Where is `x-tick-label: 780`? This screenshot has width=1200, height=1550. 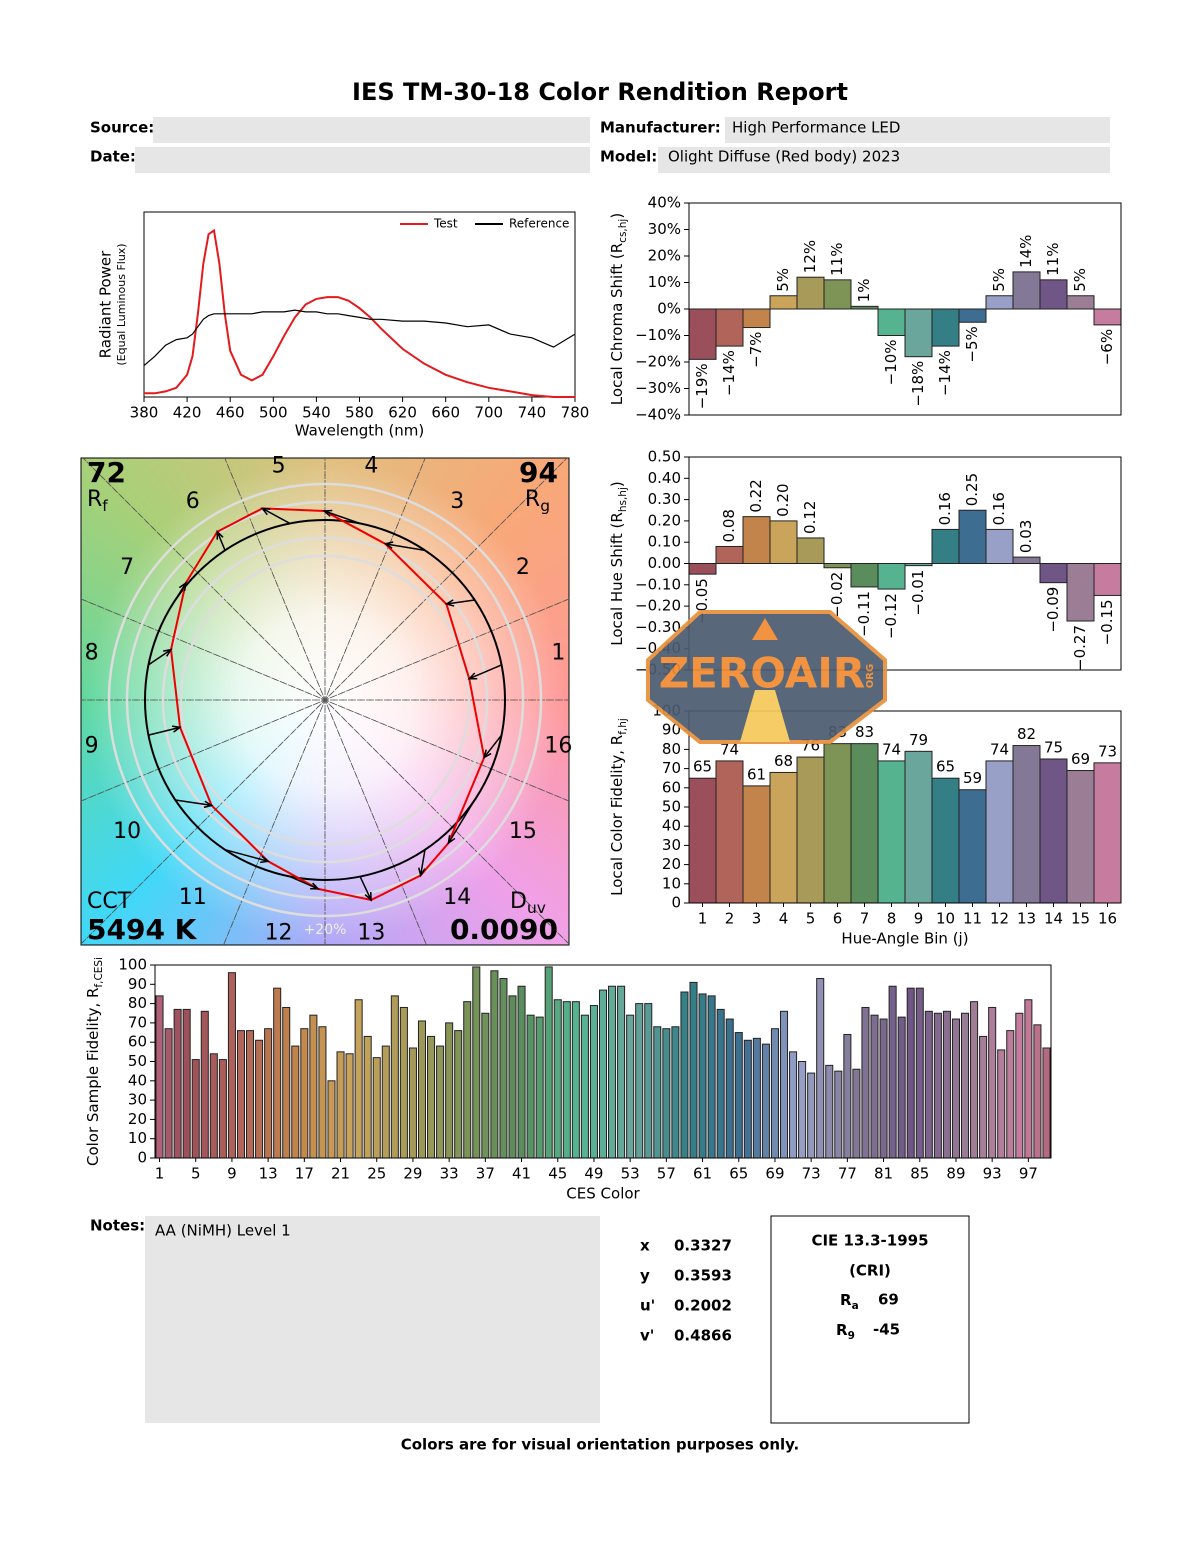
x-tick-label: 780 is located at coordinates (575, 413).